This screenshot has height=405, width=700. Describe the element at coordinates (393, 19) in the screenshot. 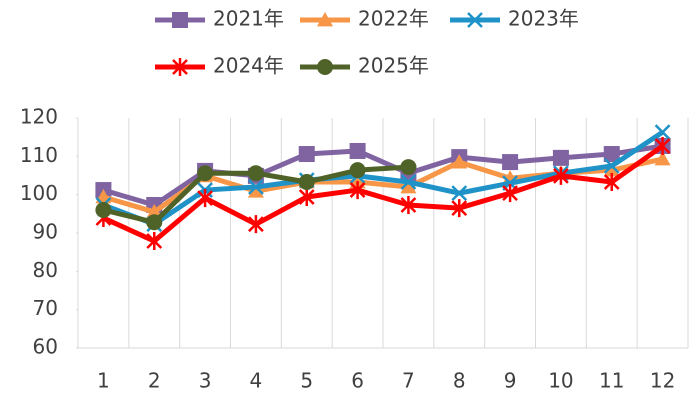

I see `legend-label: 2022年` at that location.